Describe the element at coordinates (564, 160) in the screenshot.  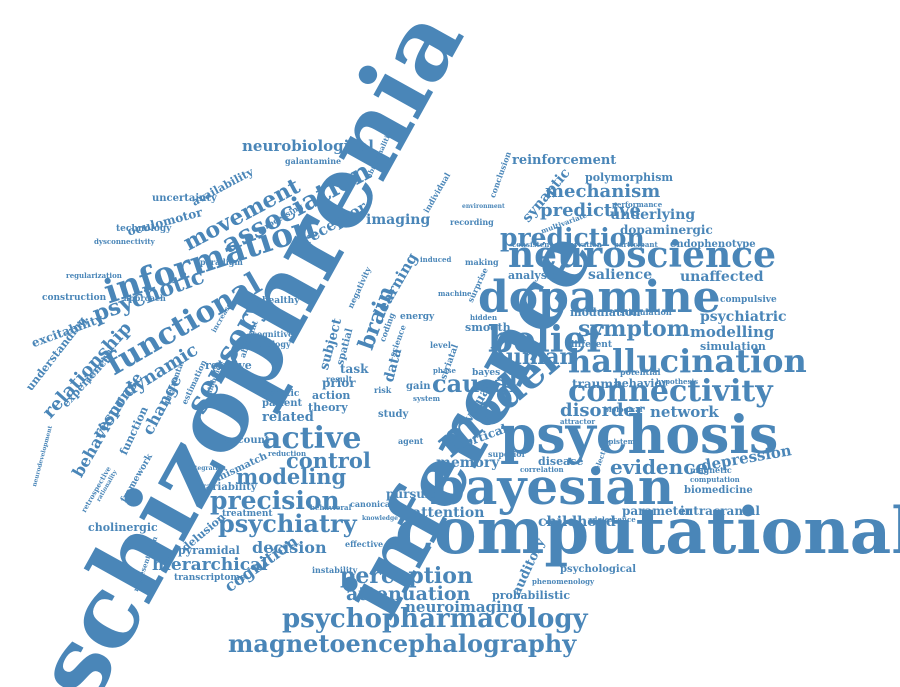
I see `word-reinforcement: reinforcement` at that location.